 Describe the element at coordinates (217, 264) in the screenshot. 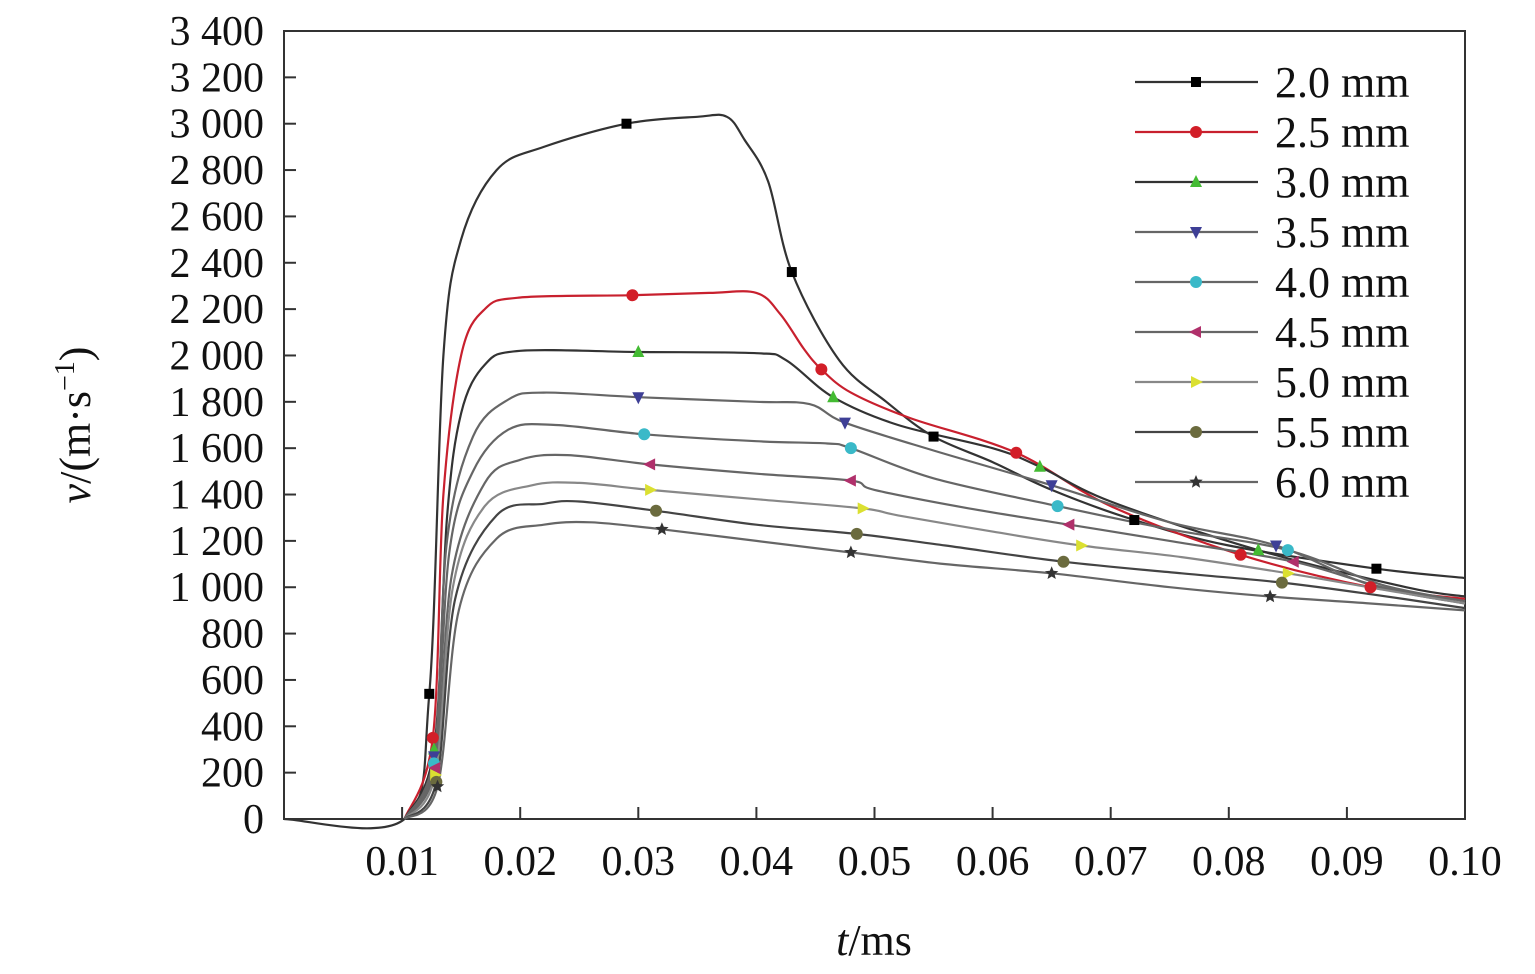

I see `y-tick-label: 2 400` at that location.